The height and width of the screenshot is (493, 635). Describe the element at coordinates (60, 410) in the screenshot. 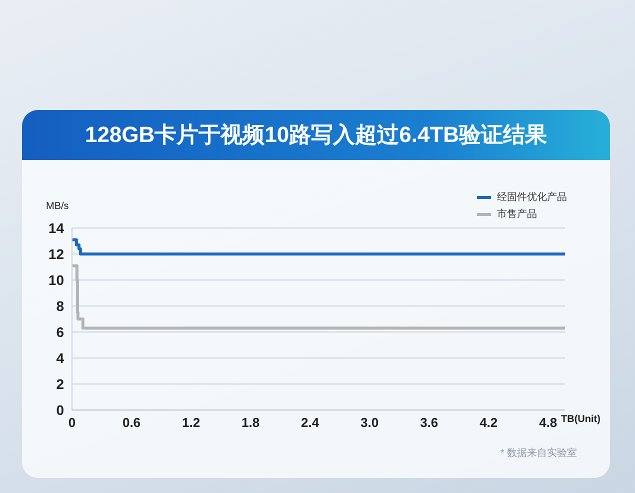

I see `y-tick-label: 0` at that location.